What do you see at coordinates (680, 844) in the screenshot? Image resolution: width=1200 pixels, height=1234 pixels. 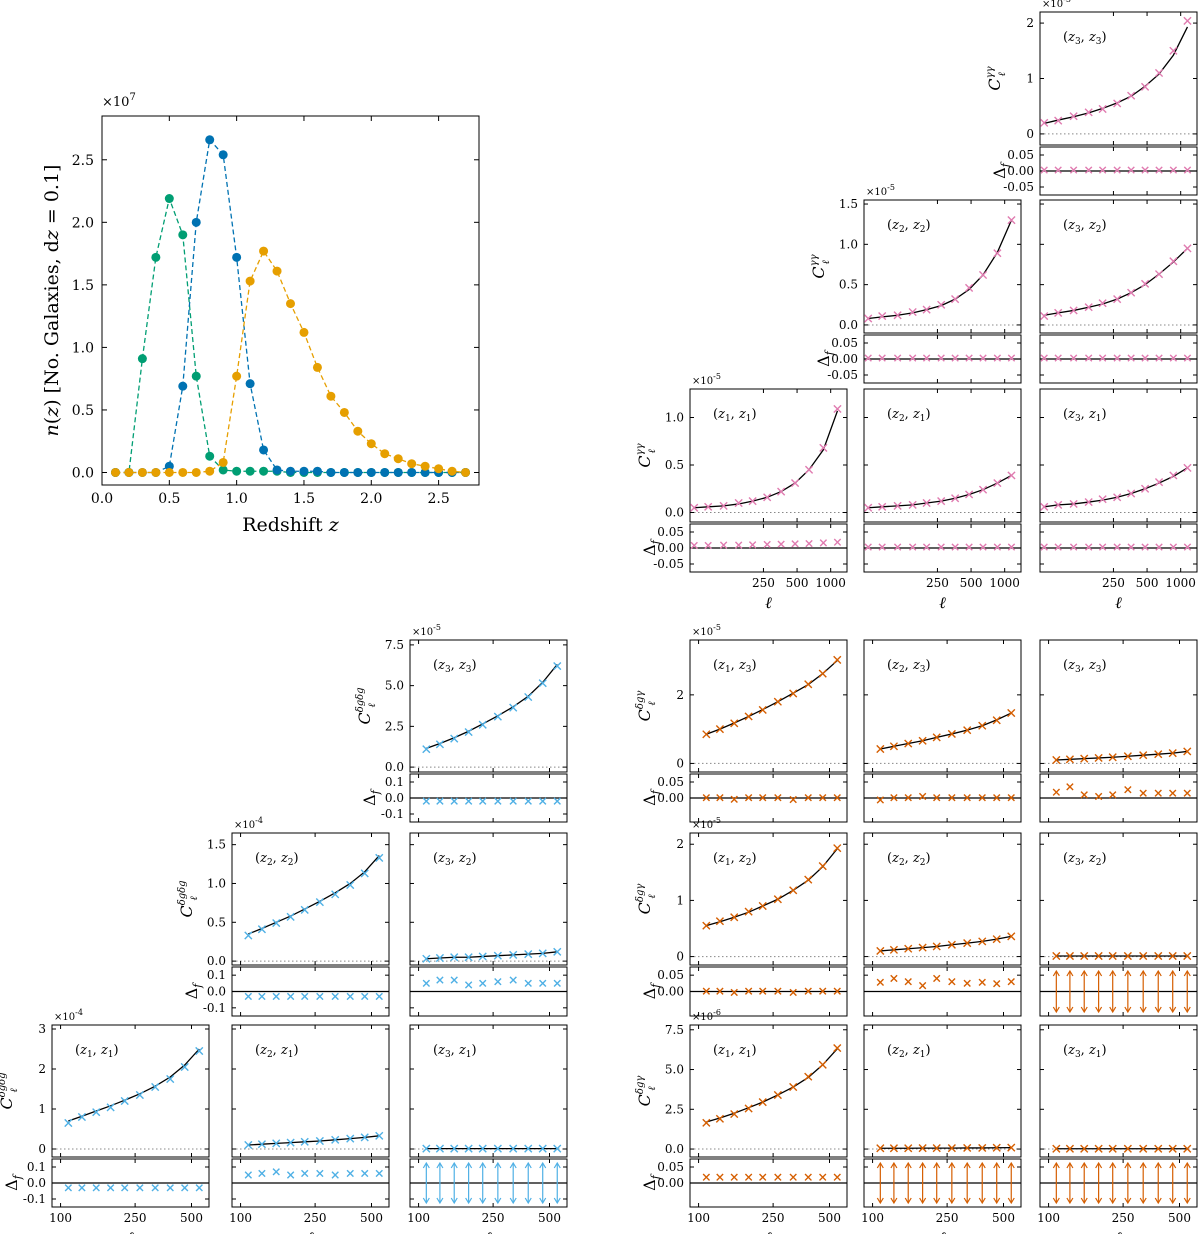 I see `y-tick-label: 2` at bounding box center [680, 844].